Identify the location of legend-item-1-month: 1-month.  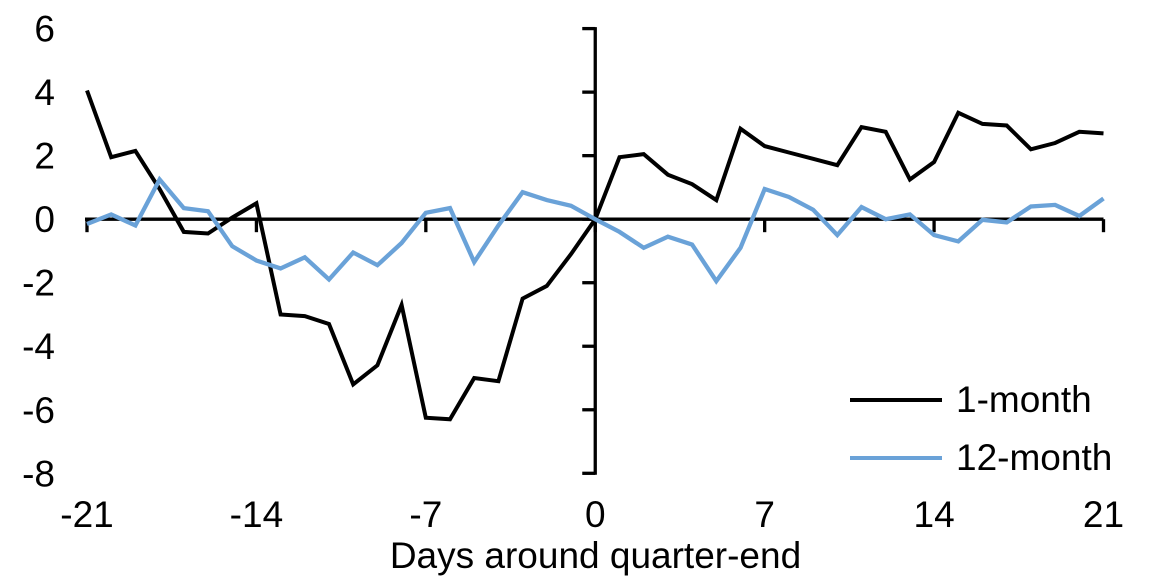
(971, 400).